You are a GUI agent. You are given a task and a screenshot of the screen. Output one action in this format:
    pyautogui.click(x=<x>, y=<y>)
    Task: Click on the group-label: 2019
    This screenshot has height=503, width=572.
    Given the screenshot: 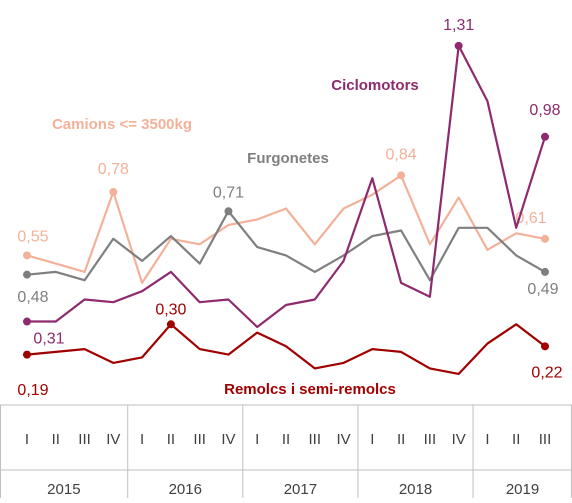 What is the action you would take?
    pyautogui.click(x=522, y=489)
    